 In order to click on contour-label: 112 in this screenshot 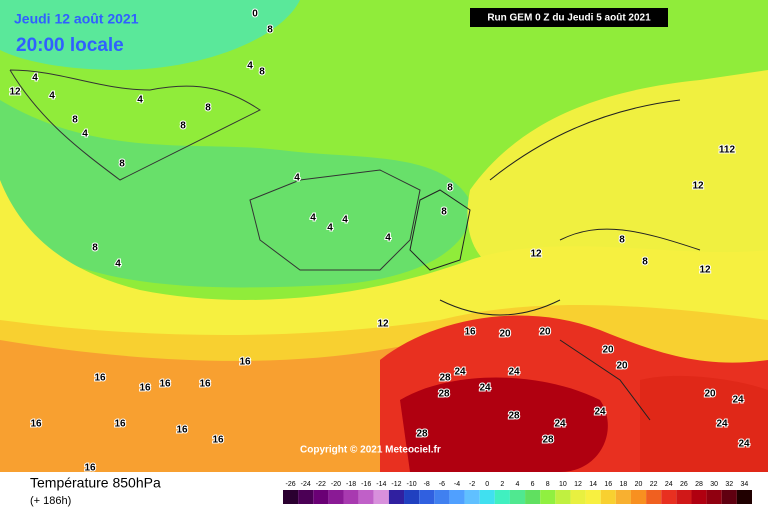, I will do `click(727, 150)`.